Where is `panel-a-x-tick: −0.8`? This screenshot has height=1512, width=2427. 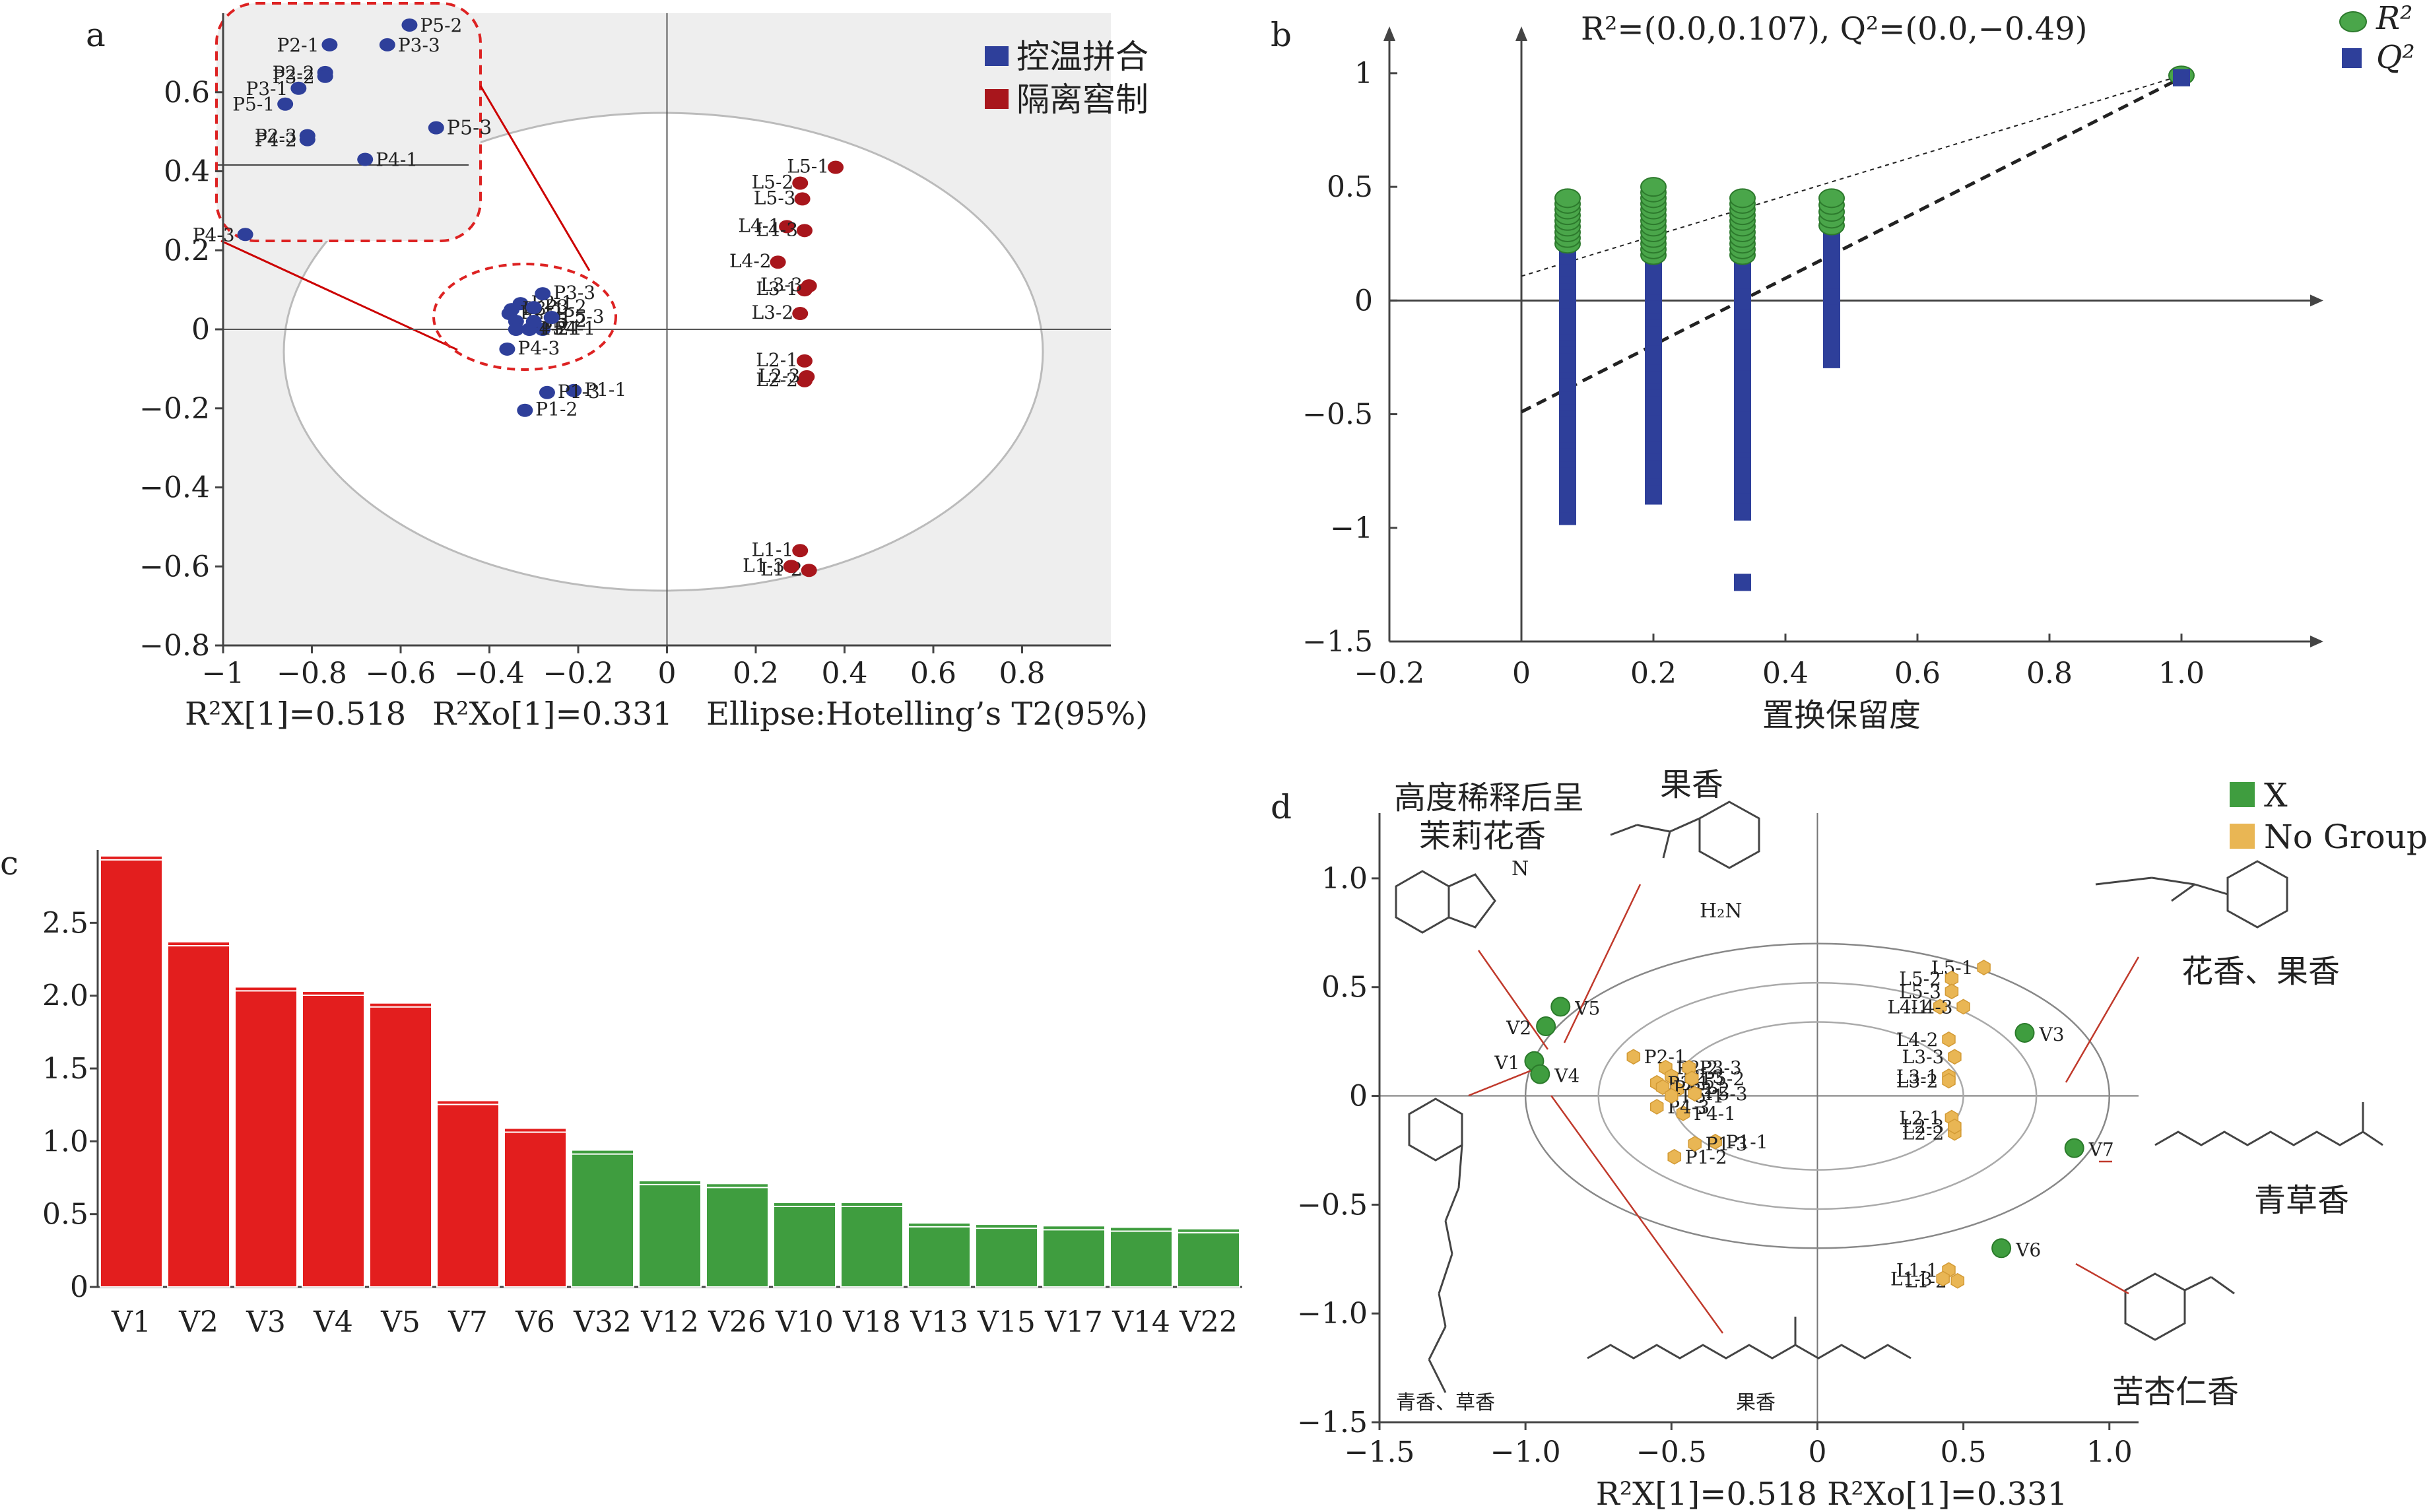
panel-a-x-tick: −0.8 is located at coordinates (312, 673).